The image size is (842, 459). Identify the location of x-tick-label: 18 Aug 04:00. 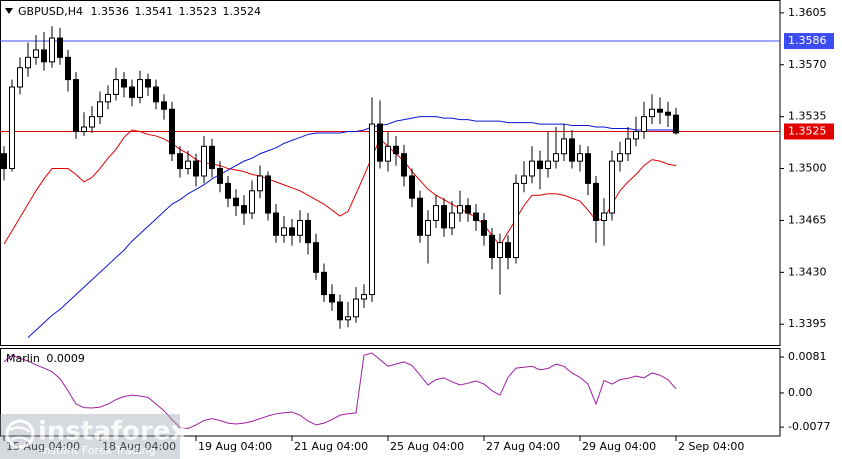
(139, 446).